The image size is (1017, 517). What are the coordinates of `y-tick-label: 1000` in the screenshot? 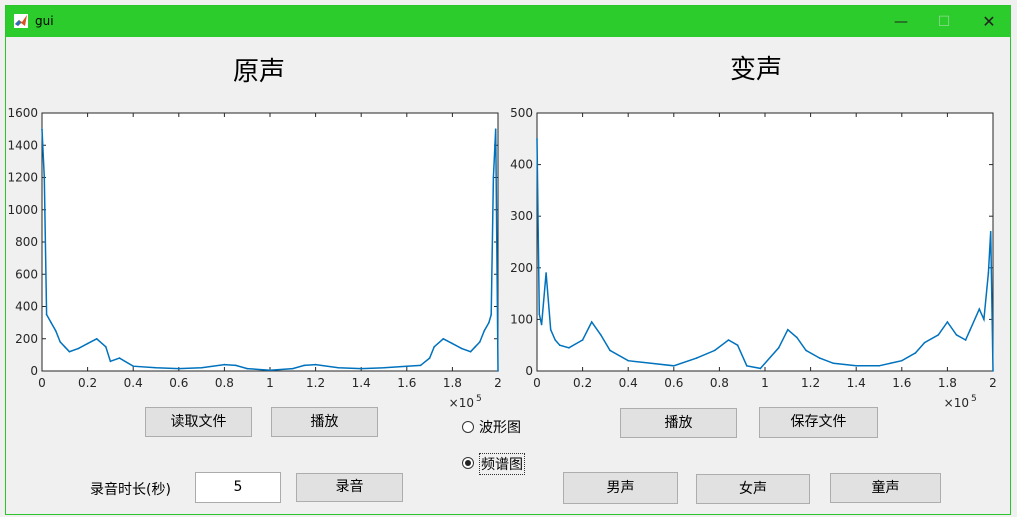 It's located at (22, 210).